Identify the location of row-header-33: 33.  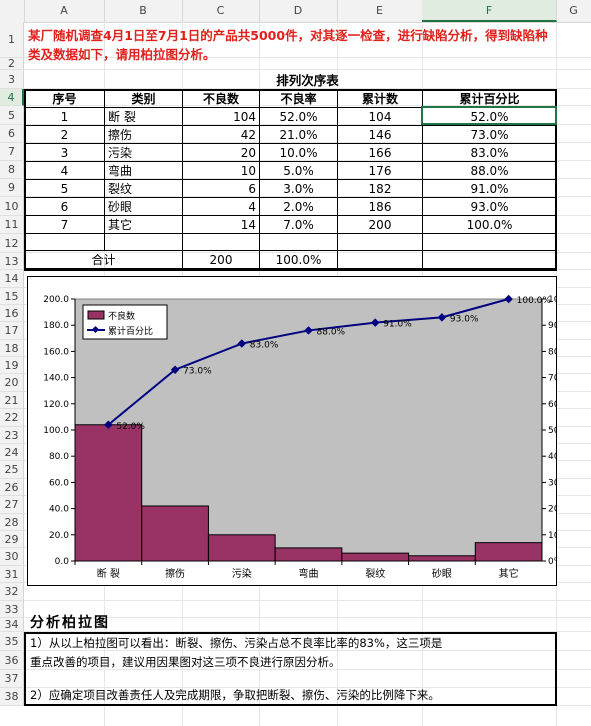
(12, 609).